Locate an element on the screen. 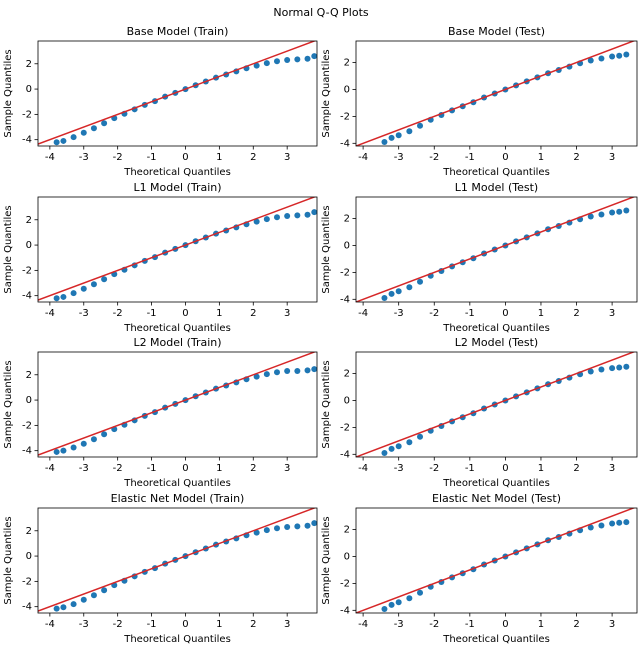 The height and width of the screenshot is (649, 643). figure-title: Normal Q-Q Plots is located at coordinates (321, 12).